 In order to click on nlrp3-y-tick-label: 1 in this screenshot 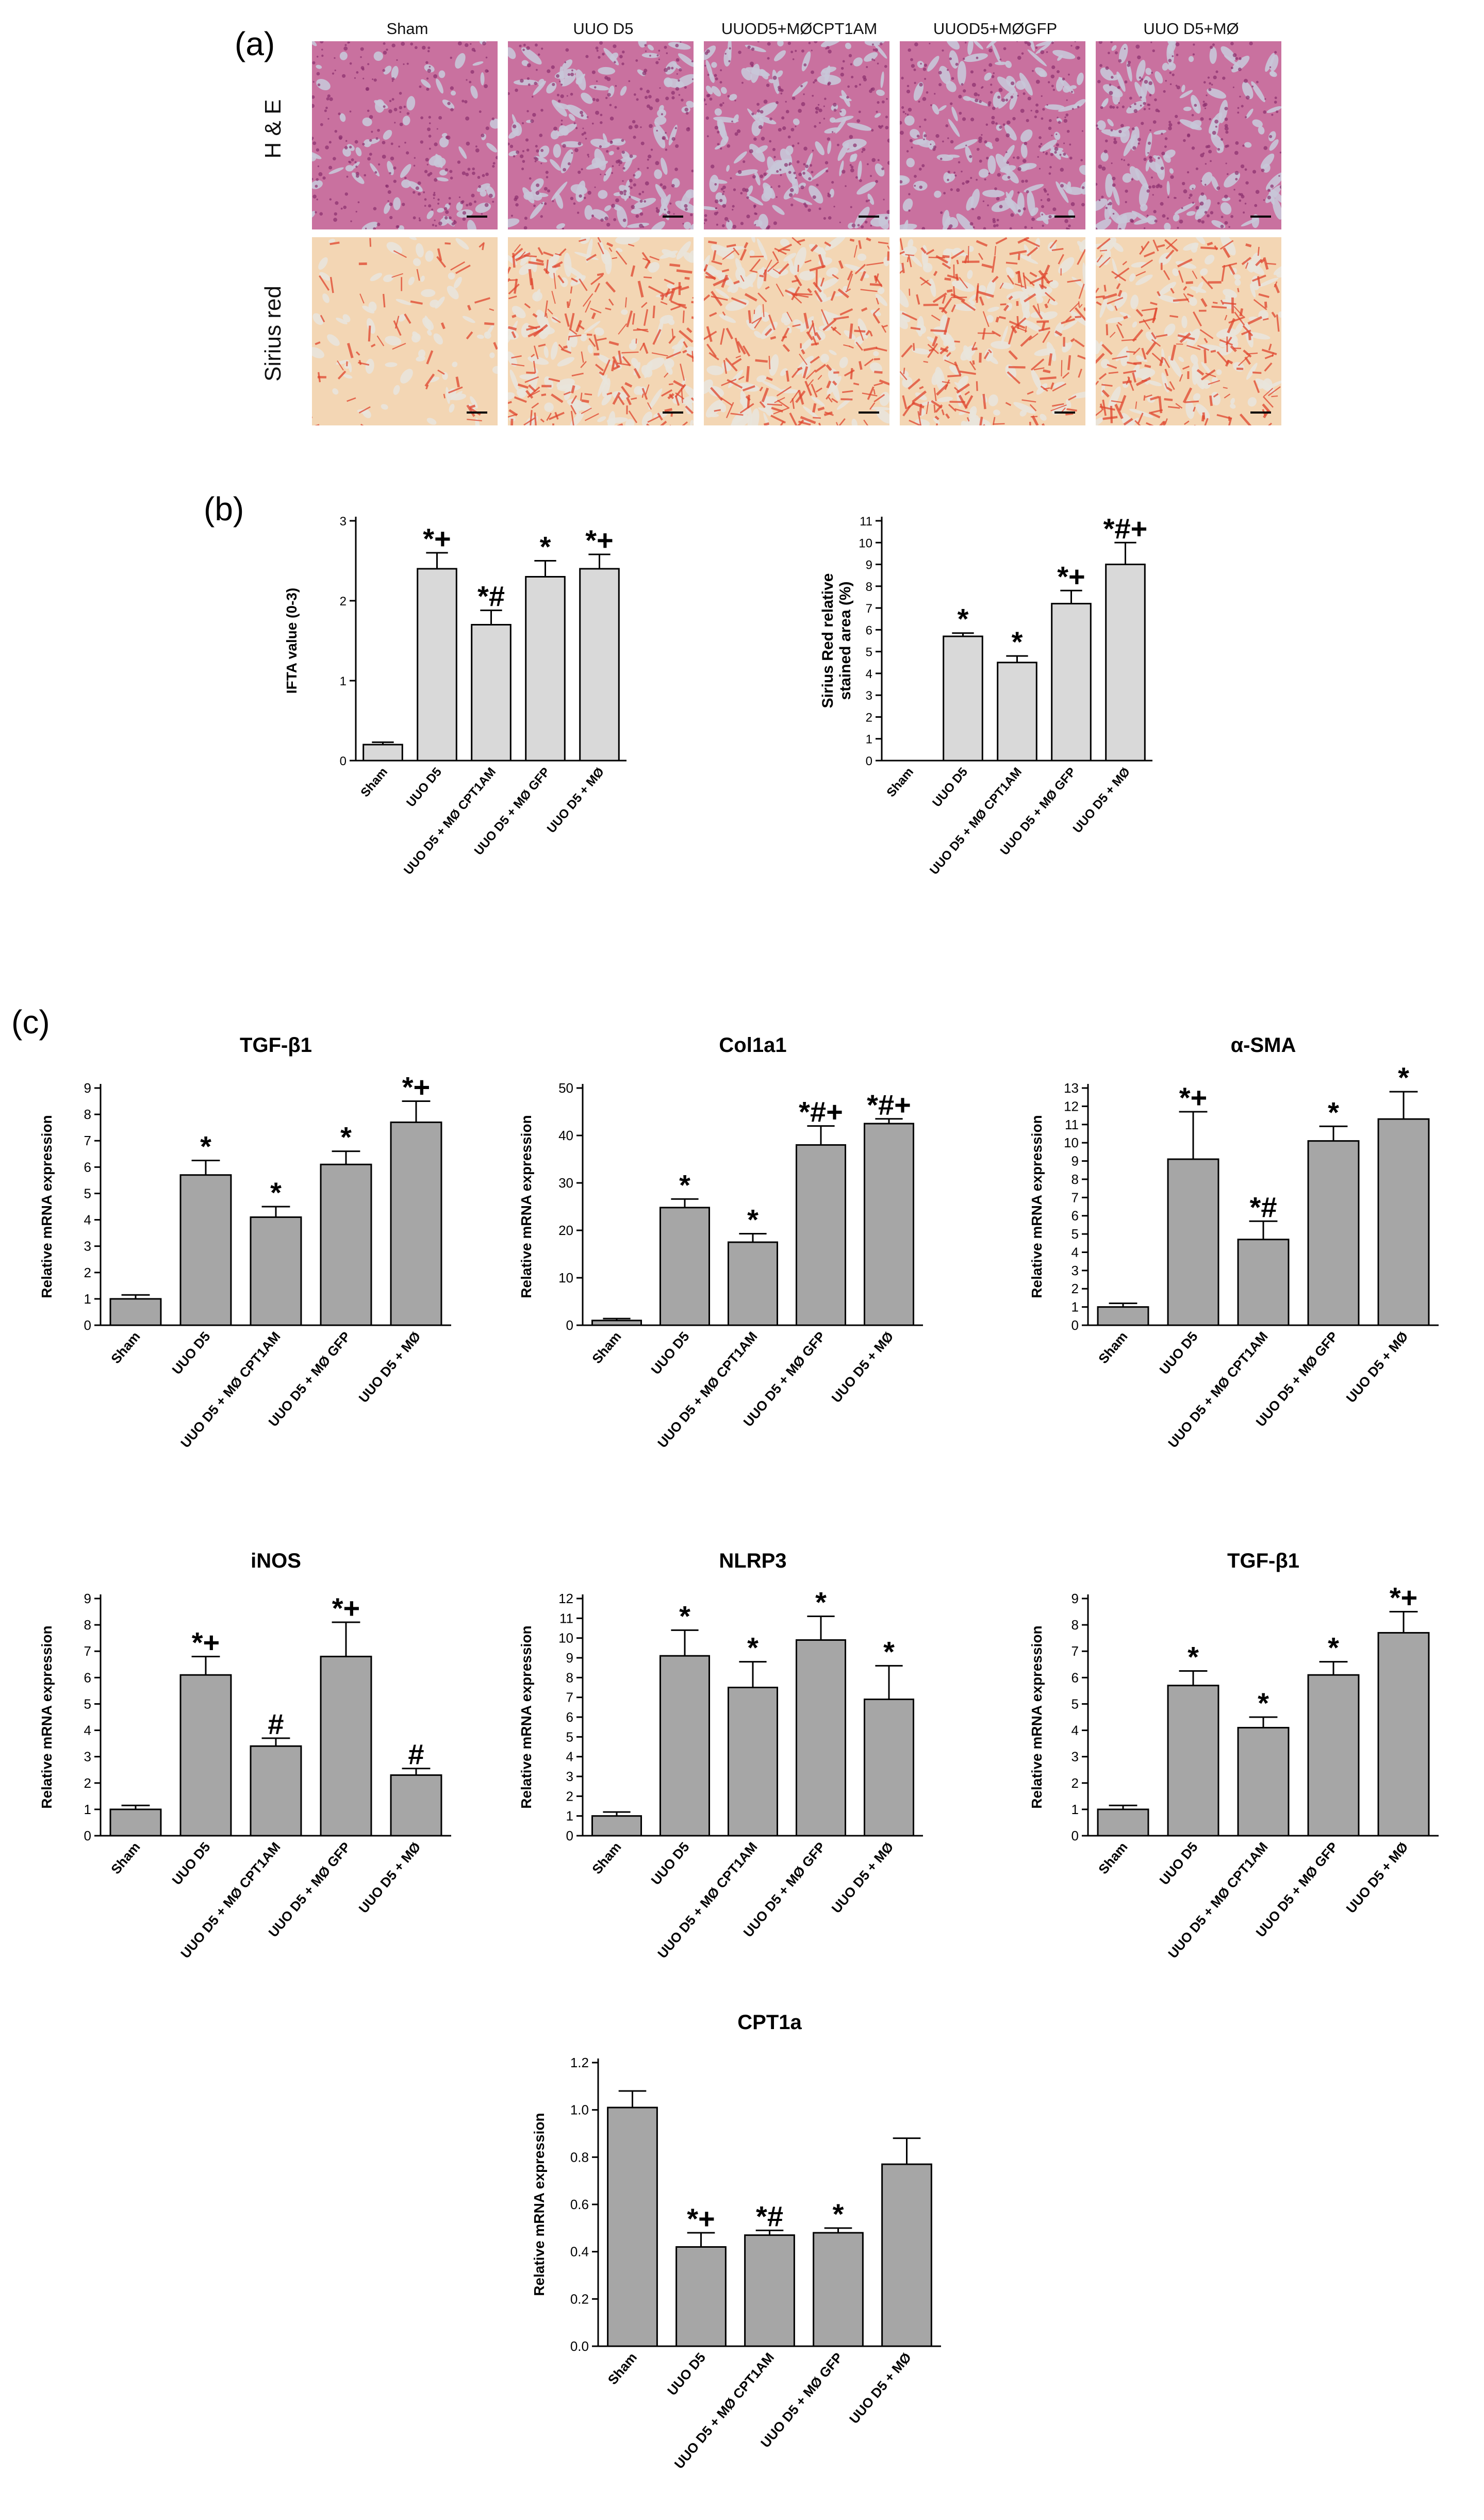, I will do `click(569, 1816)`.